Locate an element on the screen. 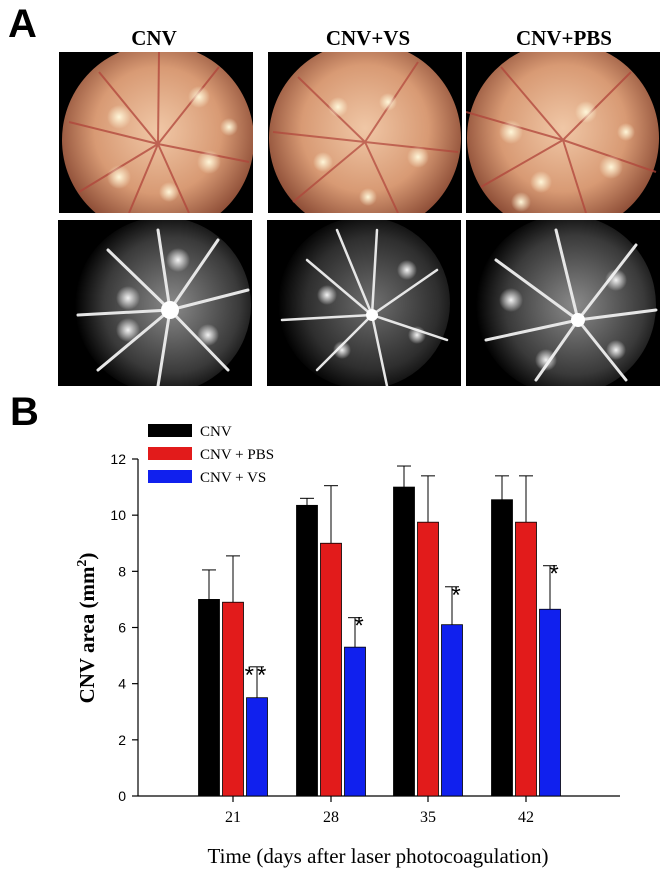 Image resolution: width=660 pixels, height=878 pixels. x-axis-title: Time (days after laser photocoagulation) is located at coordinates (378, 856).